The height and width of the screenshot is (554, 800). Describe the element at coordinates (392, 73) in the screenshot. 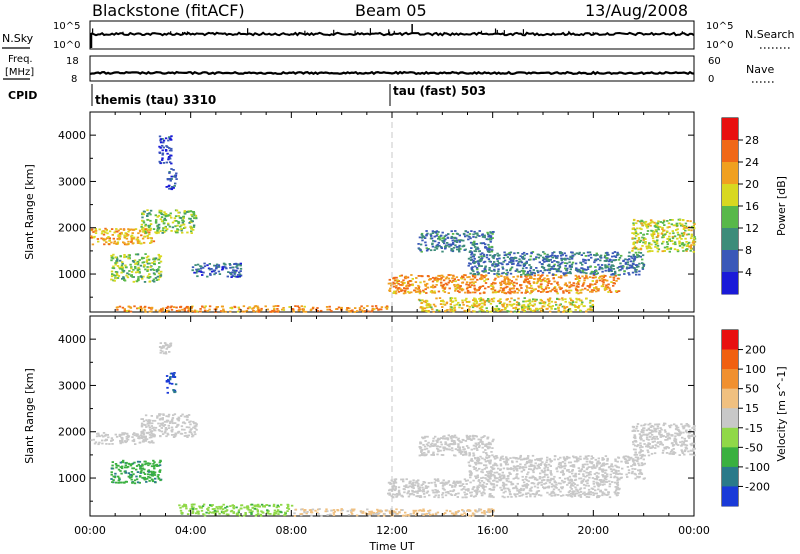

I see `frequency-trace` at that location.